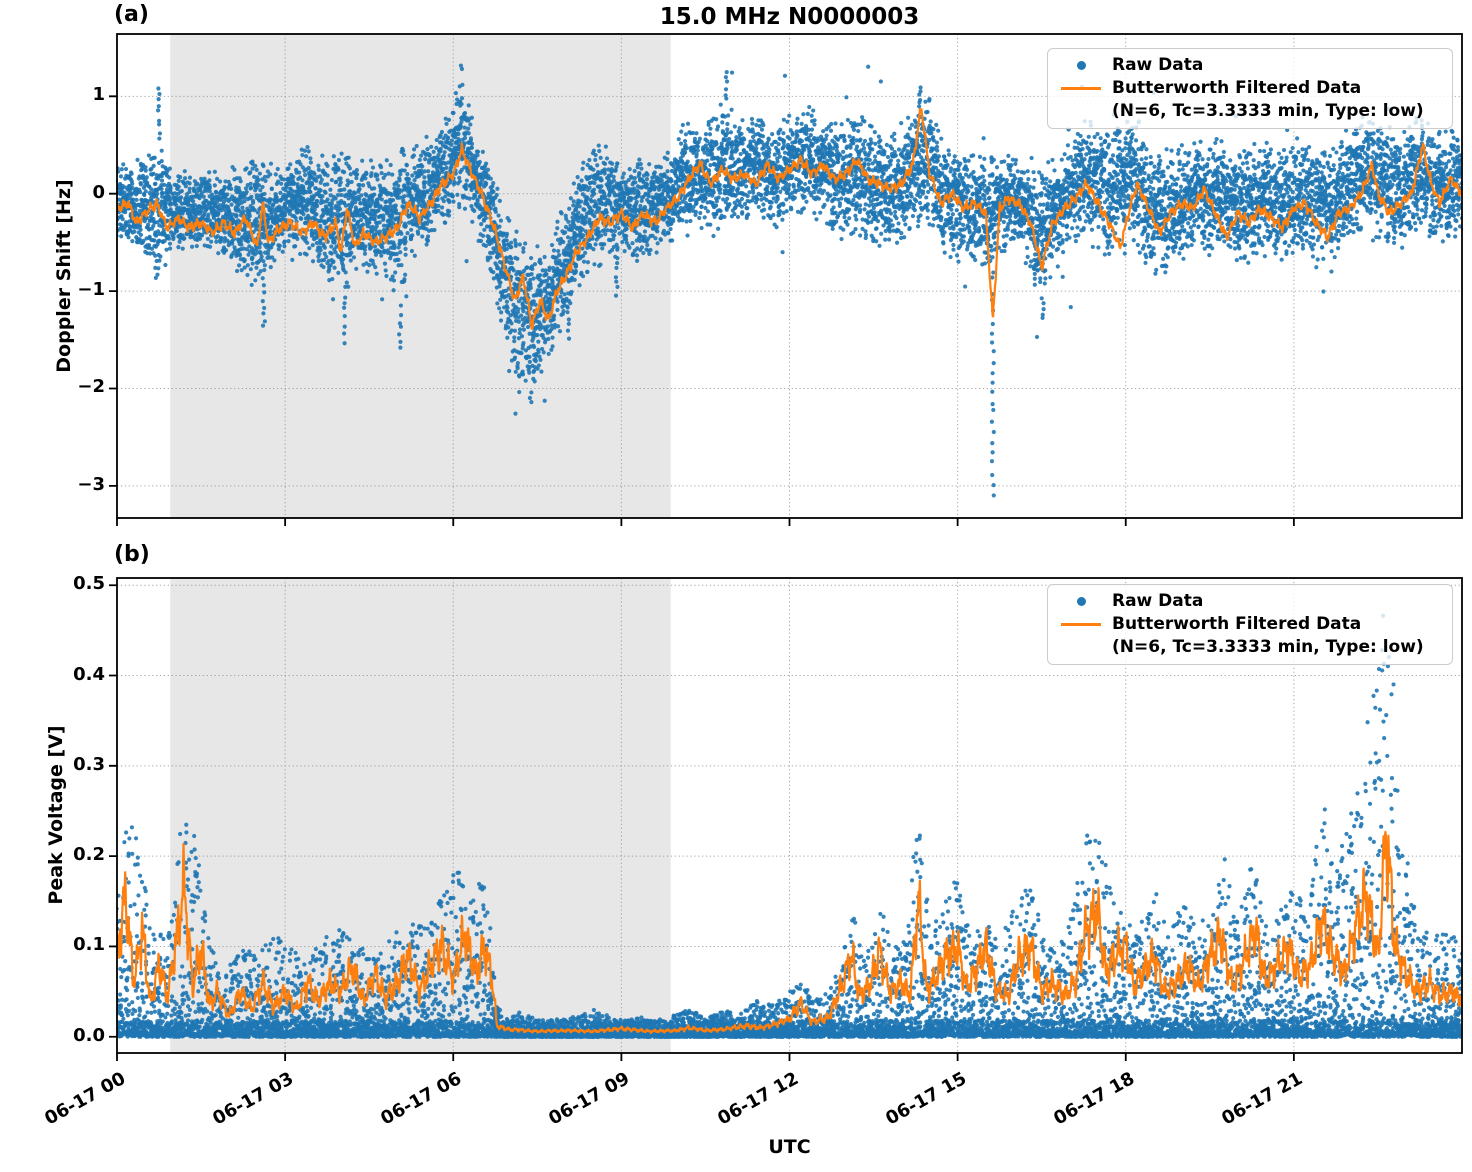  What do you see at coordinates (89, 674) in the screenshot?
I see `y-tick-label: 0.4` at bounding box center [89, 674].